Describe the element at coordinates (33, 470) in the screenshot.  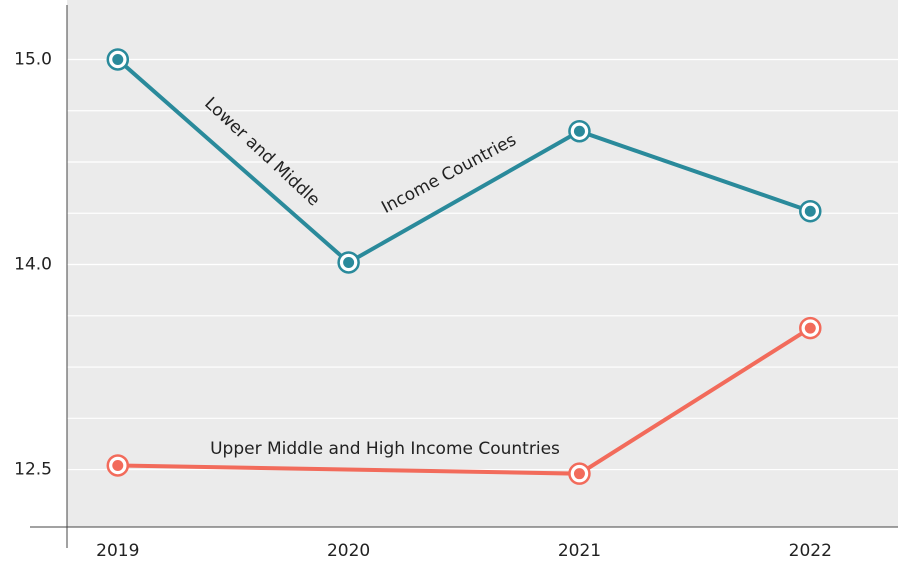
I see `y-tick-label: 12.5` at that location.